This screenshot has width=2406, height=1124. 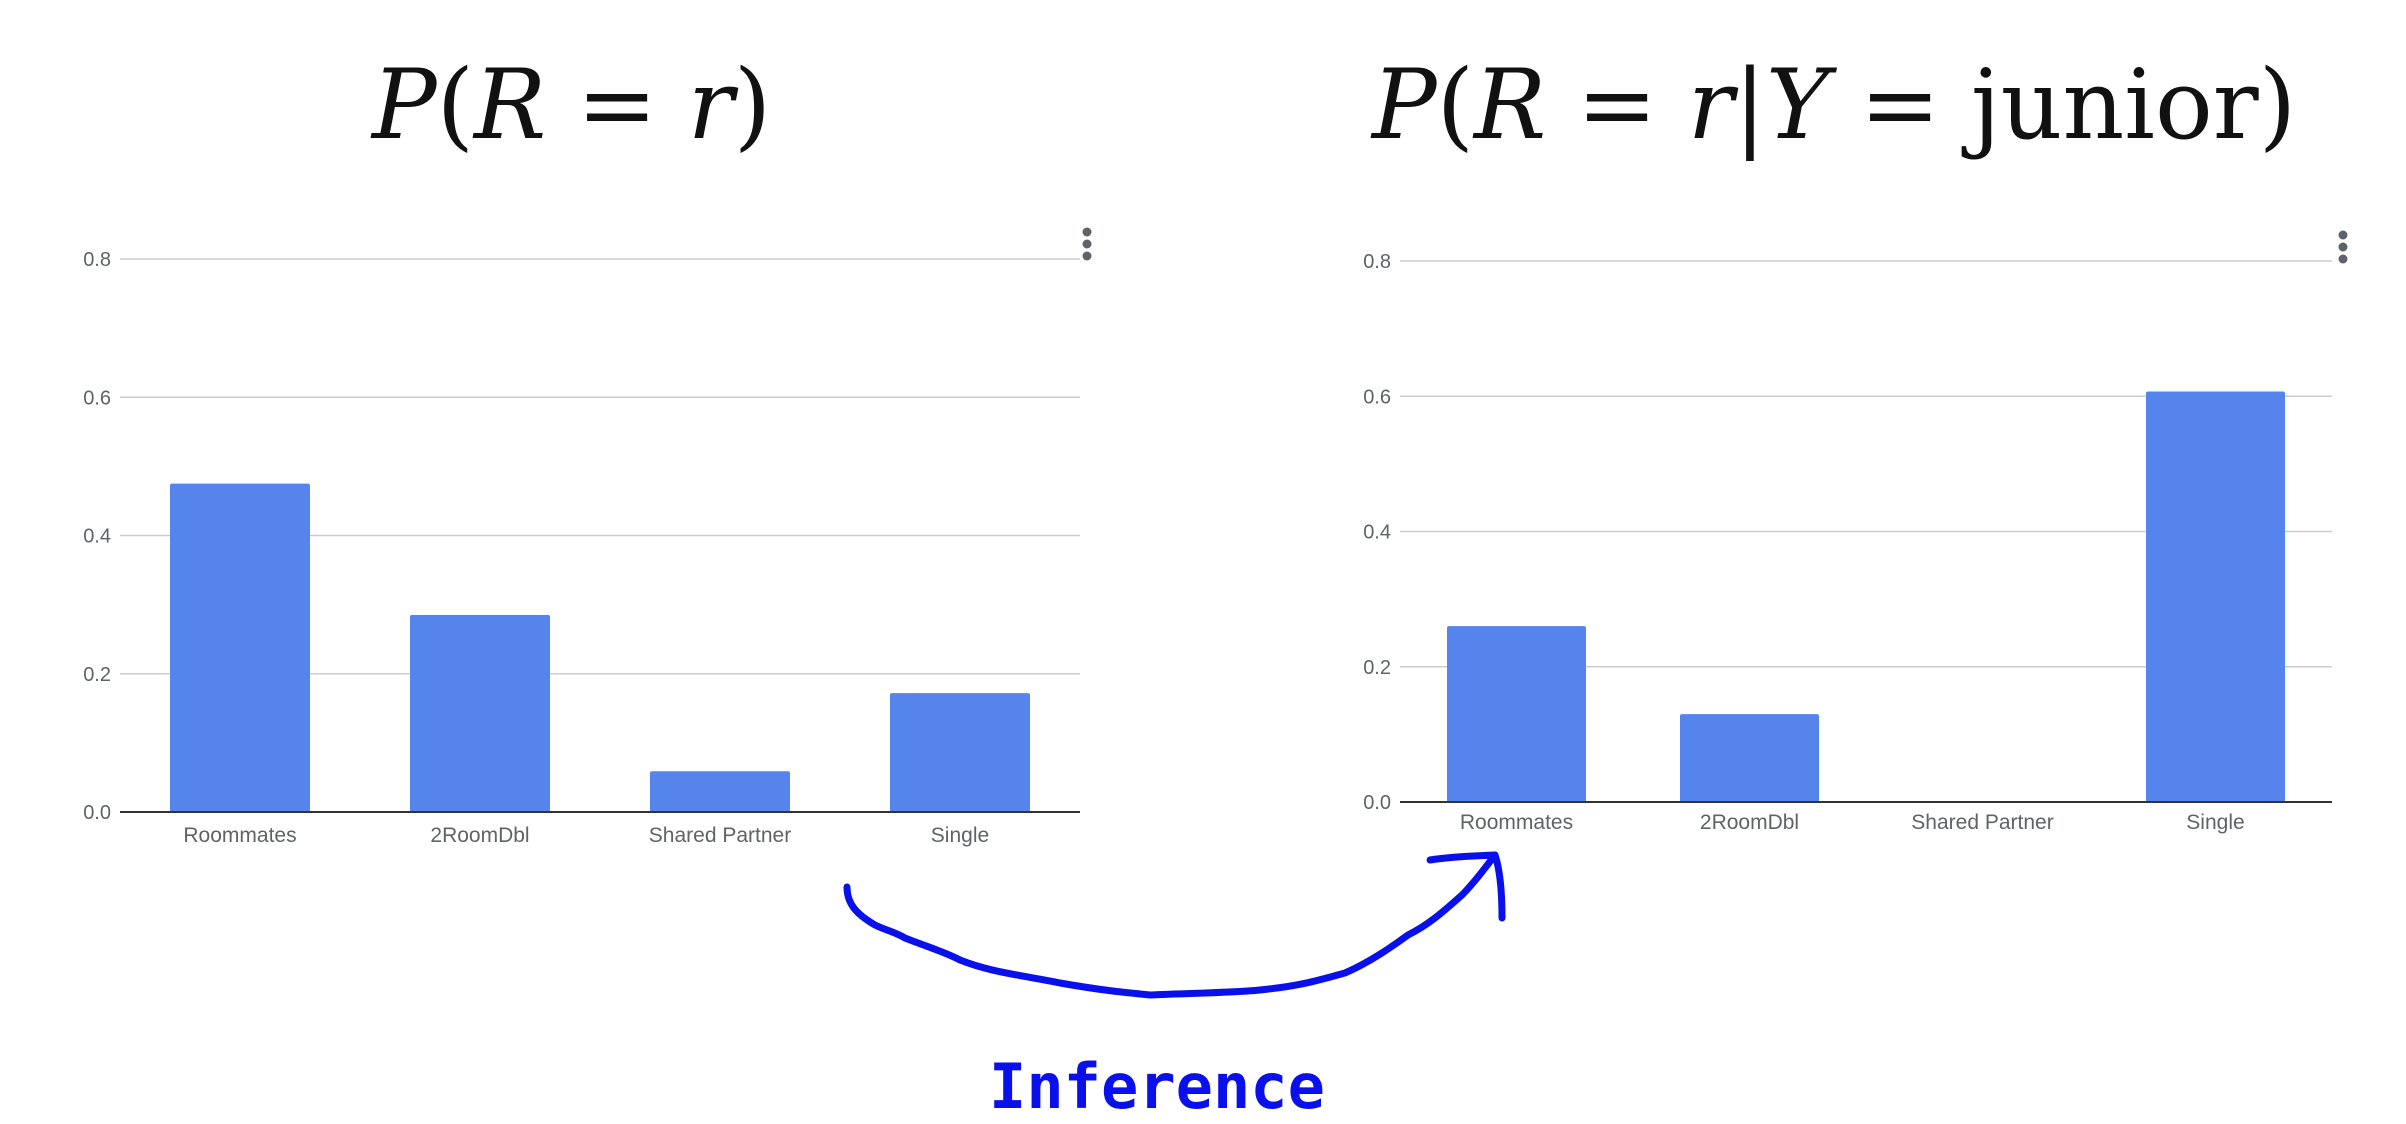 I want to click on bar-shared-partner, so click(x=720, y=791).